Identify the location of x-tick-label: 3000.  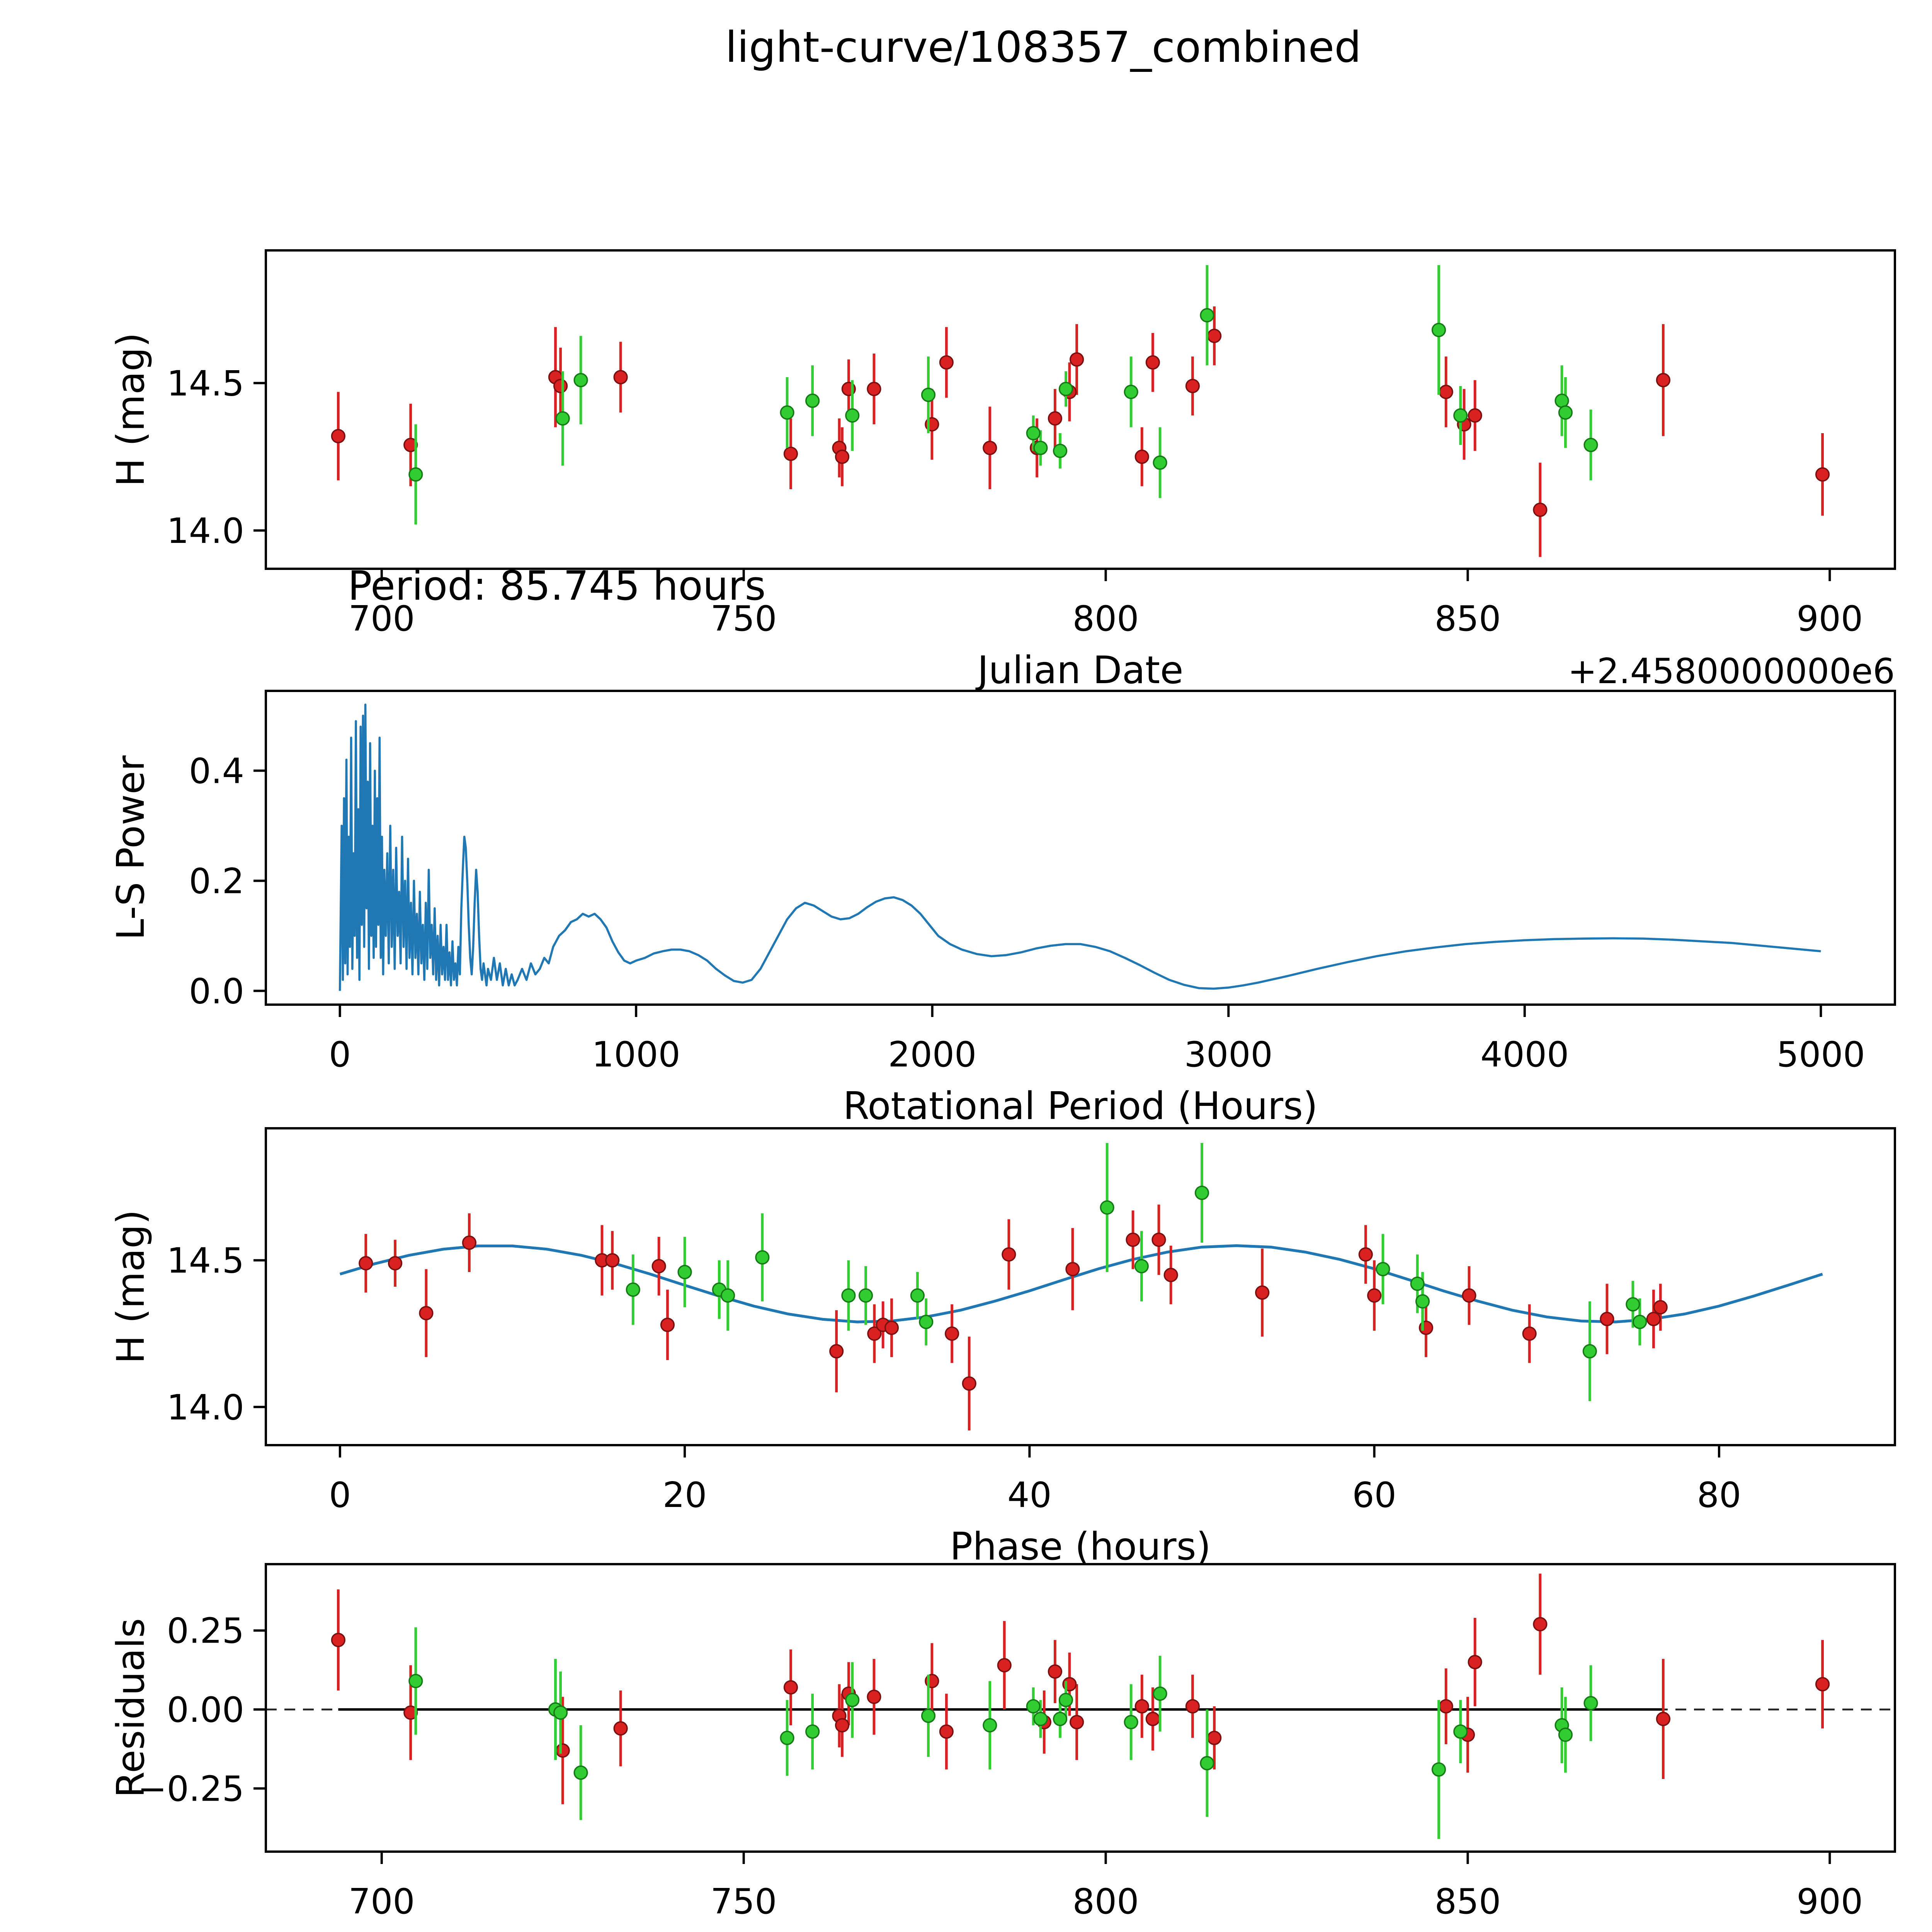
(1228, 1055).